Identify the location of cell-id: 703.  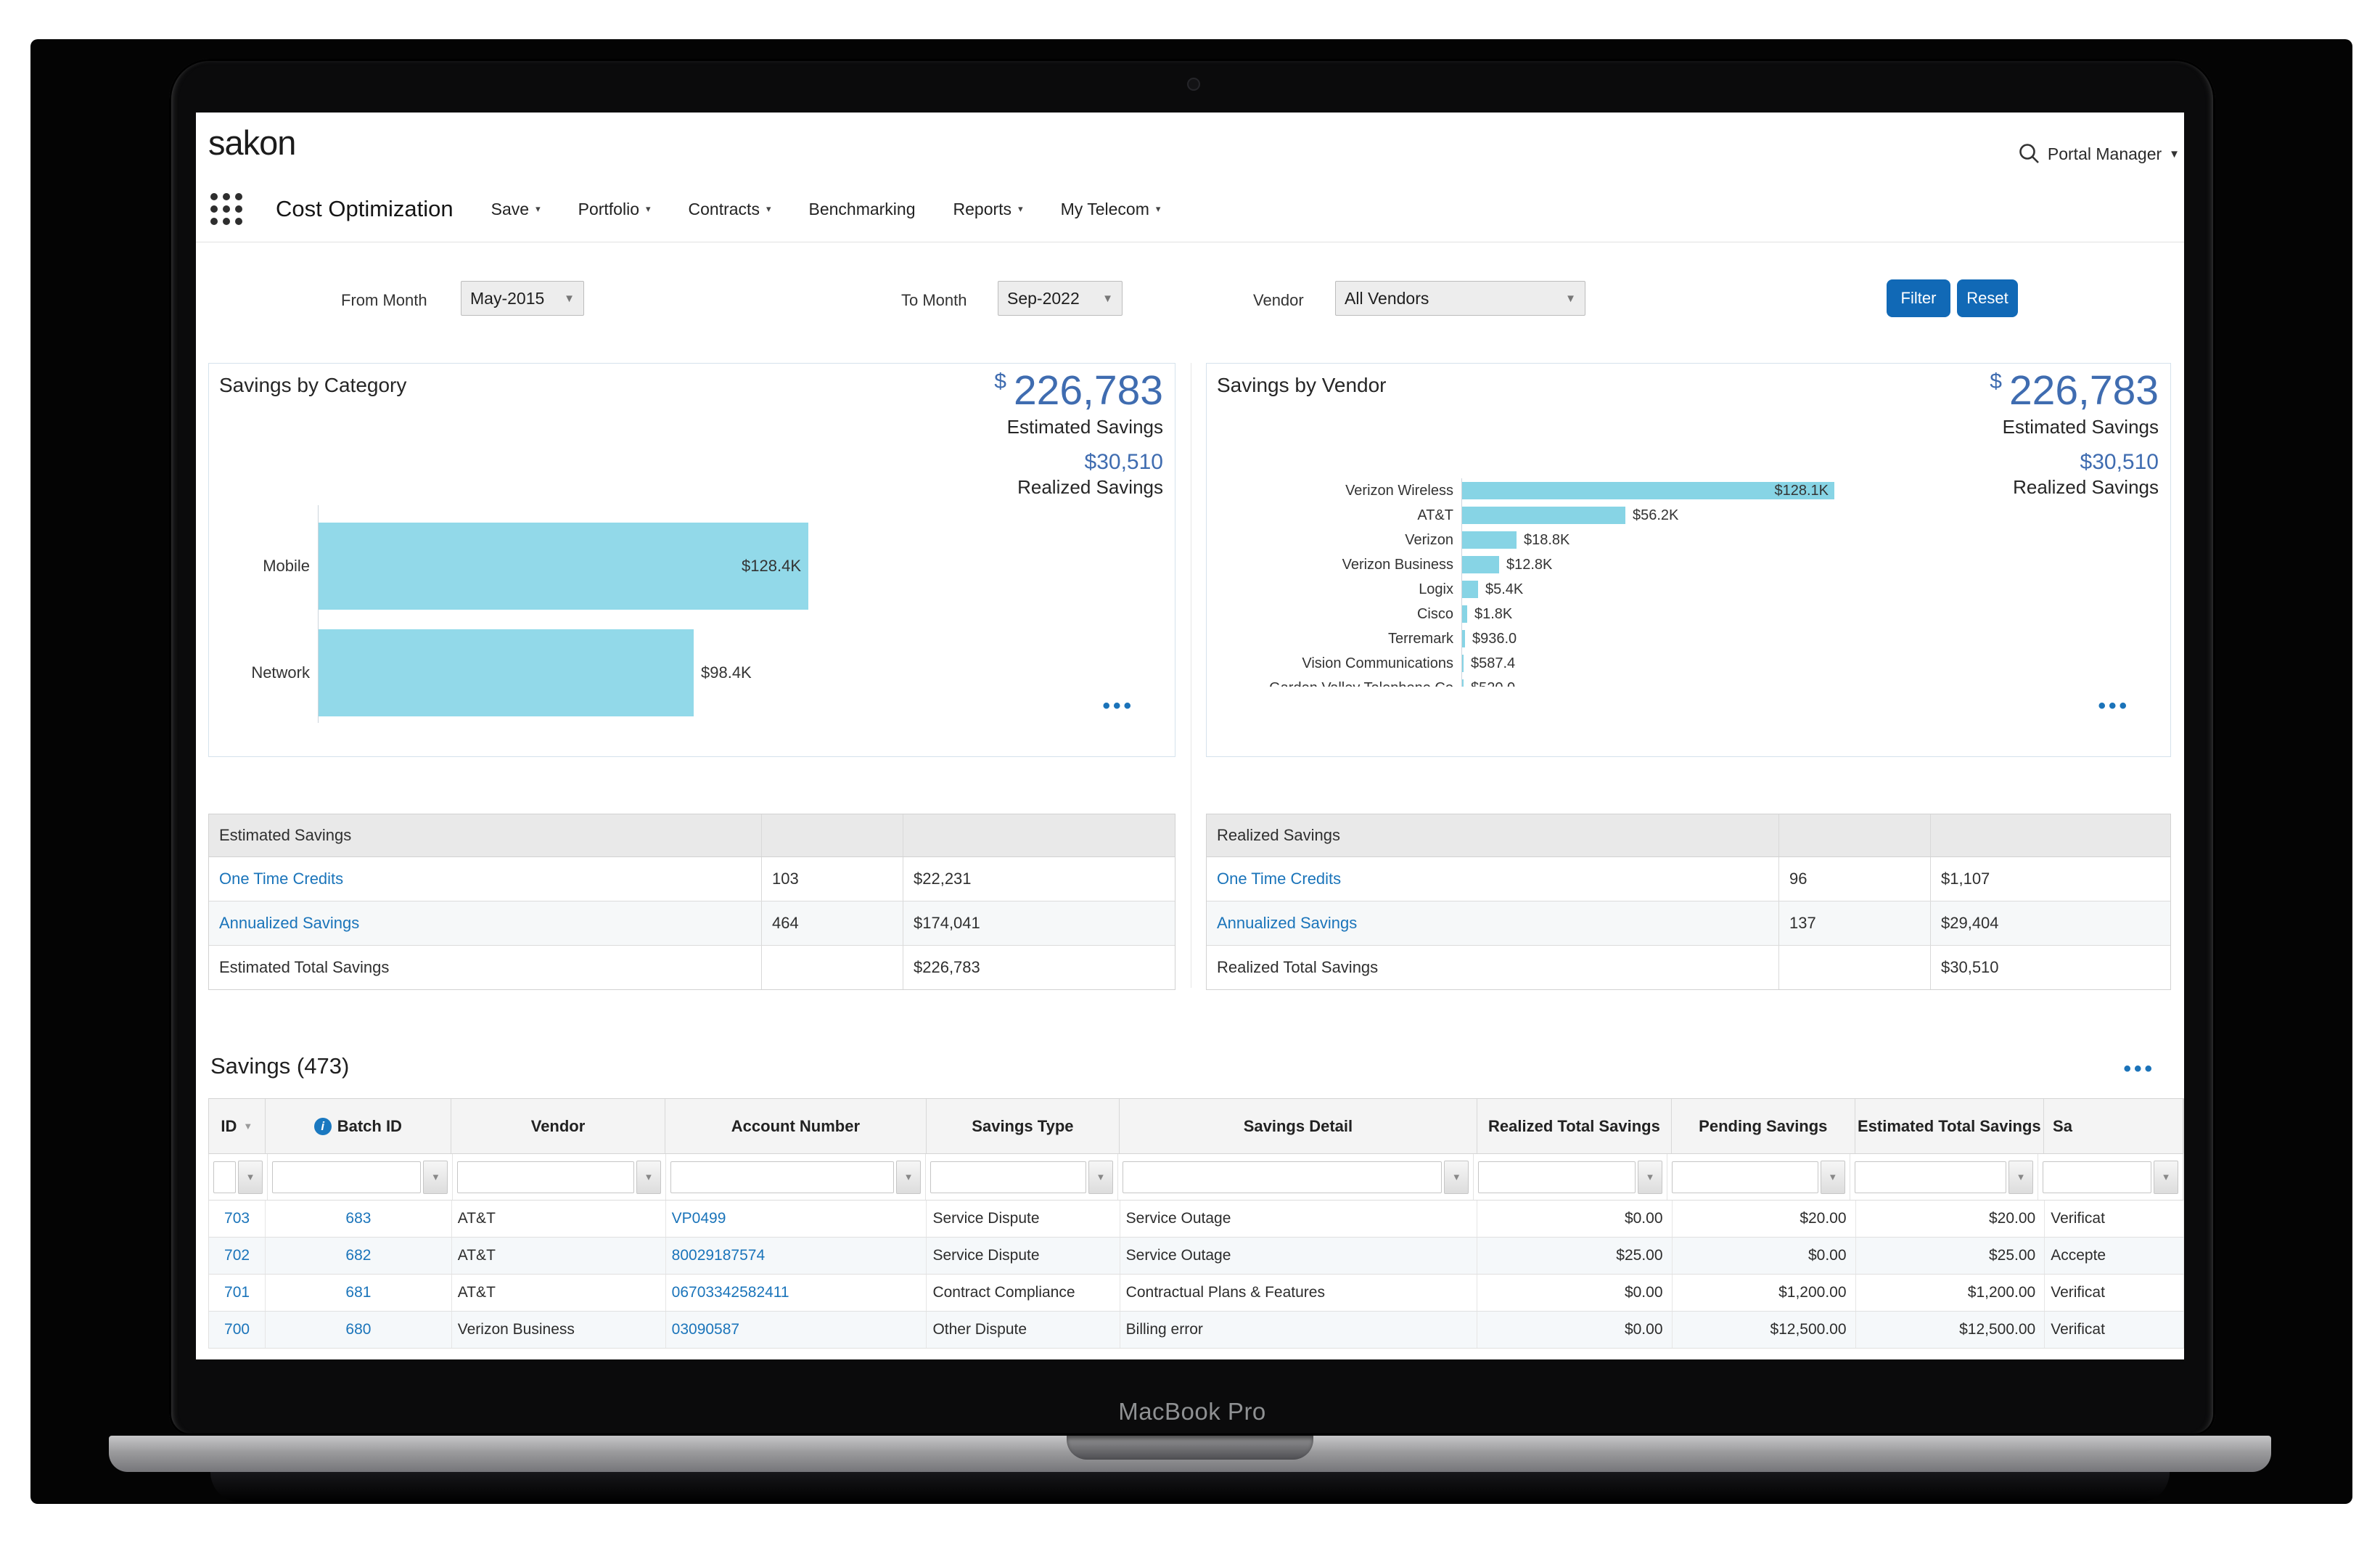
(237, 1219).